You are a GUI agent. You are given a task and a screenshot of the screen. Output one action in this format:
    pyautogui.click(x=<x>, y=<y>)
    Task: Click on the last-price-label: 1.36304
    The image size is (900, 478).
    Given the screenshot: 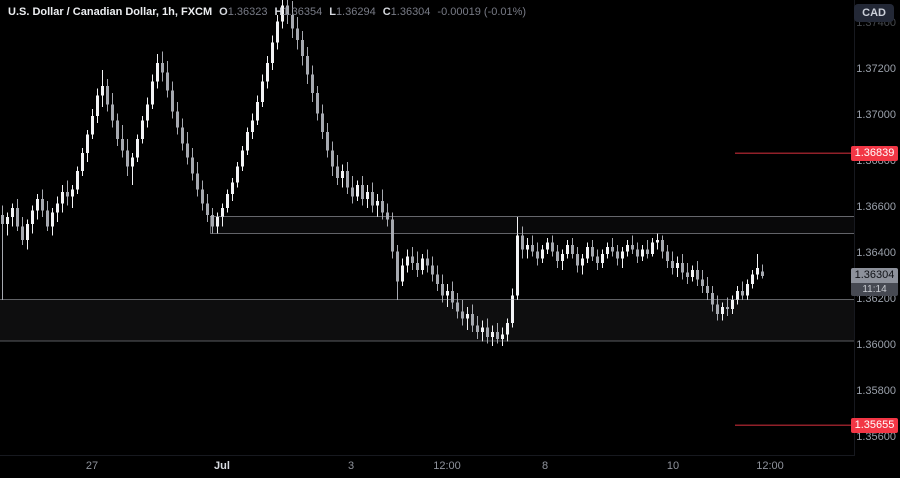 What is the action you would take?
    pyautogui.click(x=874, y=276)
    